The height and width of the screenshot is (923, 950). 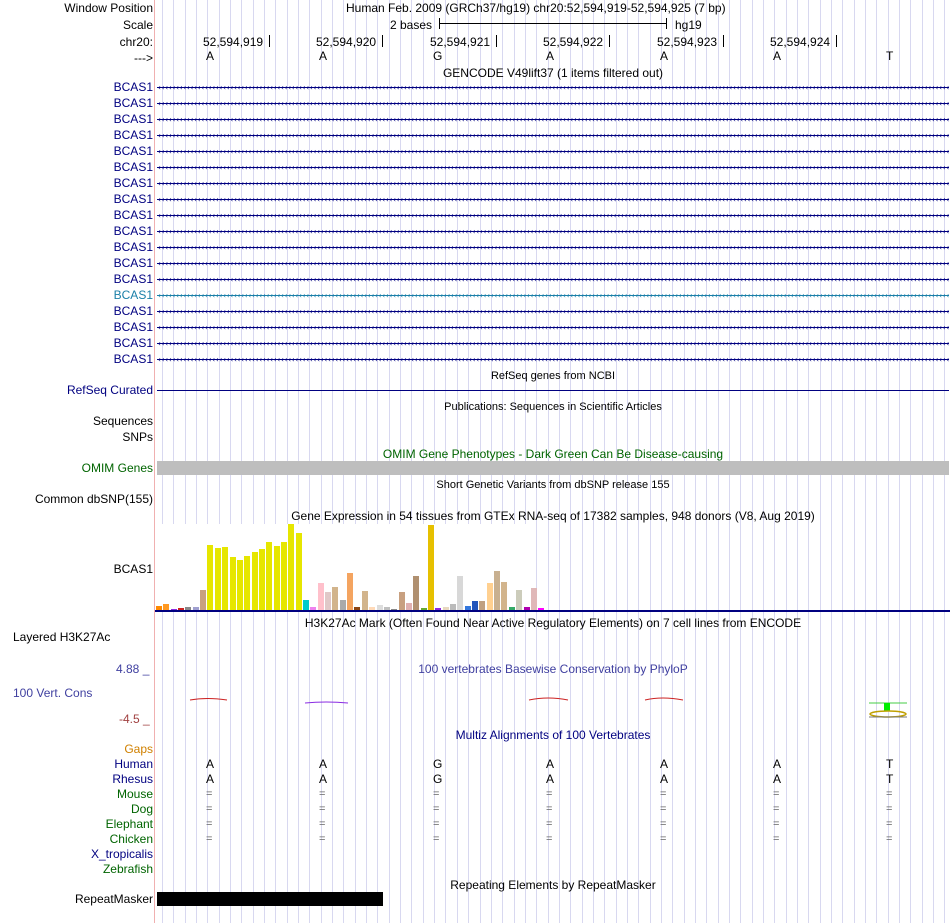 What do you see at coordinates (134, 794) in the screenshot?
I see `species-label: Mouse` at bounding box center [134, 794].